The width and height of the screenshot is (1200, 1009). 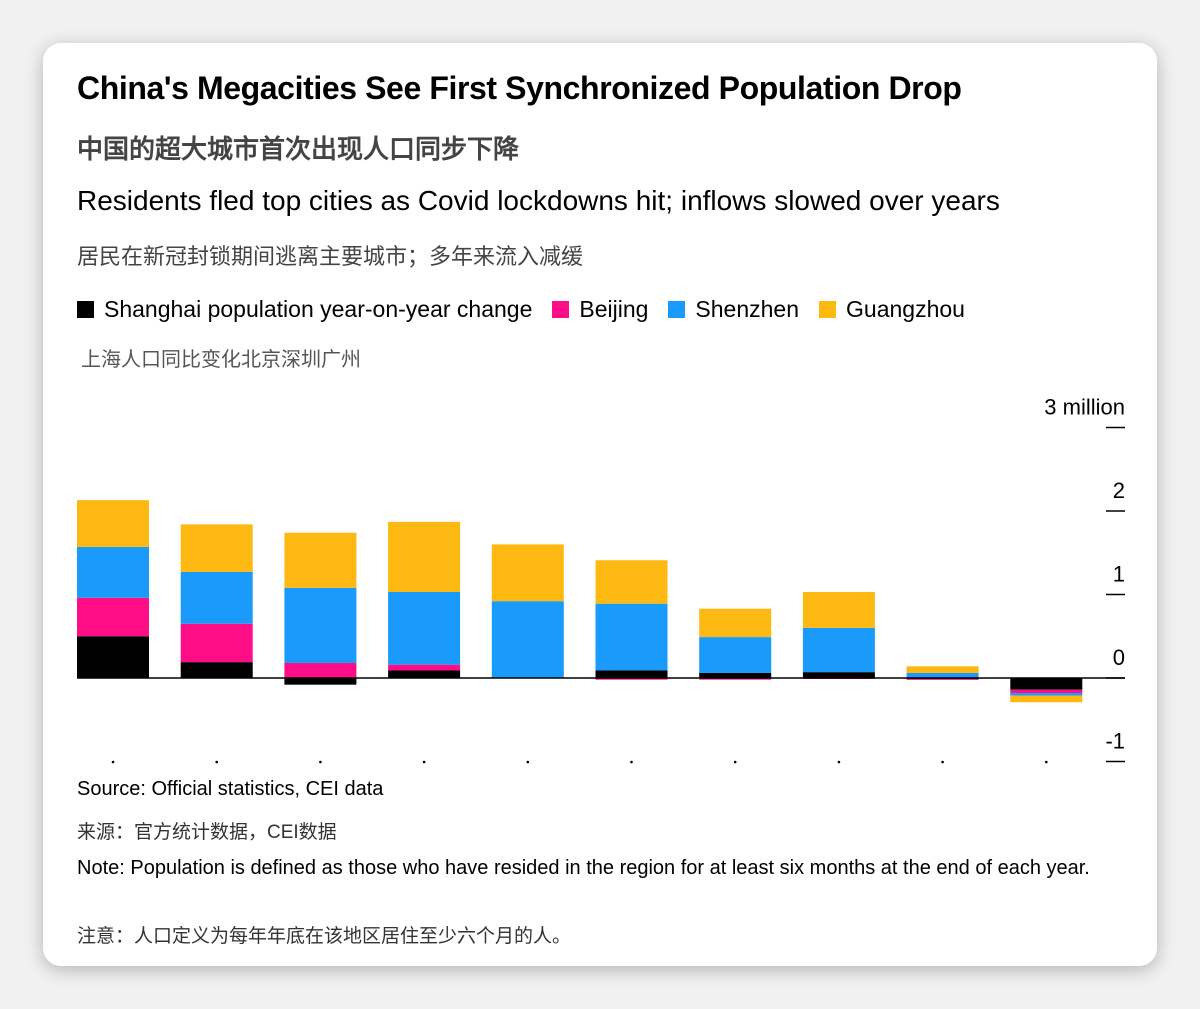 What do you see at coordinates (221, 360) in the screenshot?
I see `legend-label-zh: 上海人口同比变化北京深圳广州` at bounding box center [221, 360].